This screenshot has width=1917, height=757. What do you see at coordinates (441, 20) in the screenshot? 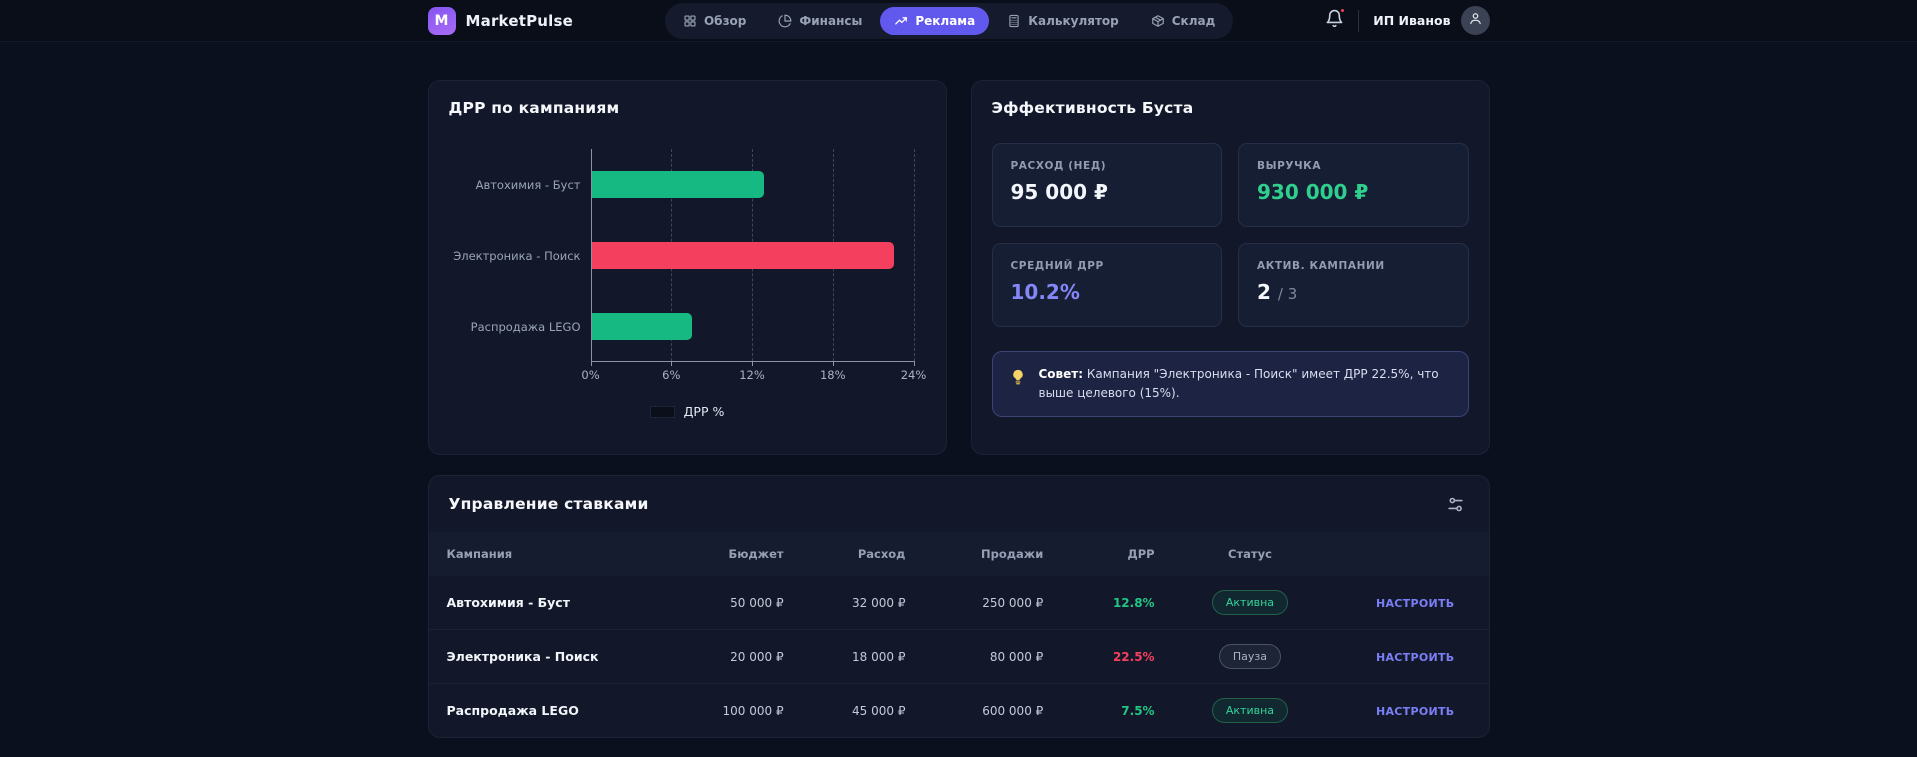
I see `brand-logo-icon: M` at bounding box center [441, 20].